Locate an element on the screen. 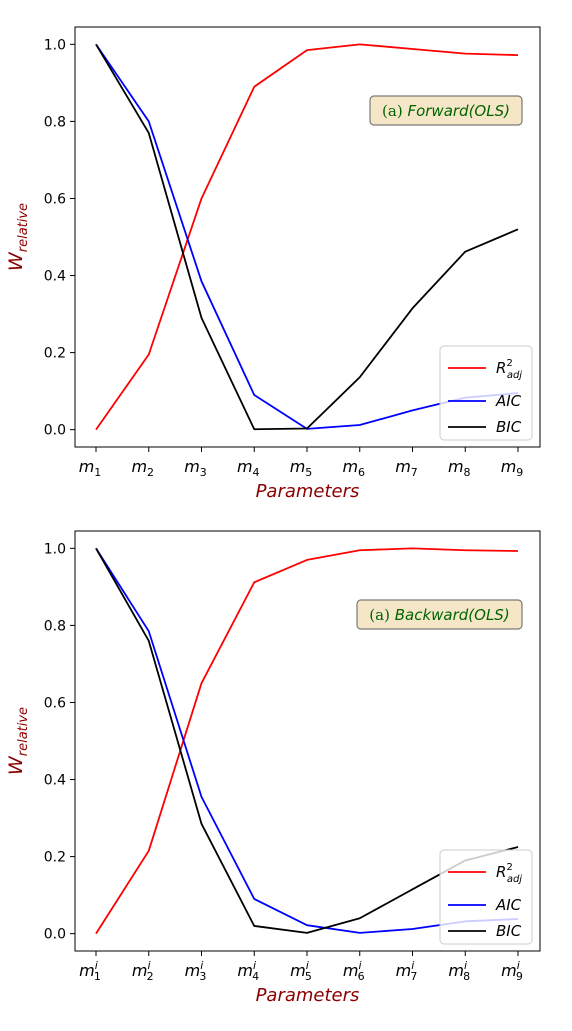 This screenshot has width=572, height=1031. annotation-text: (a) Backward(OLS) is located at coordinates (439, 615).